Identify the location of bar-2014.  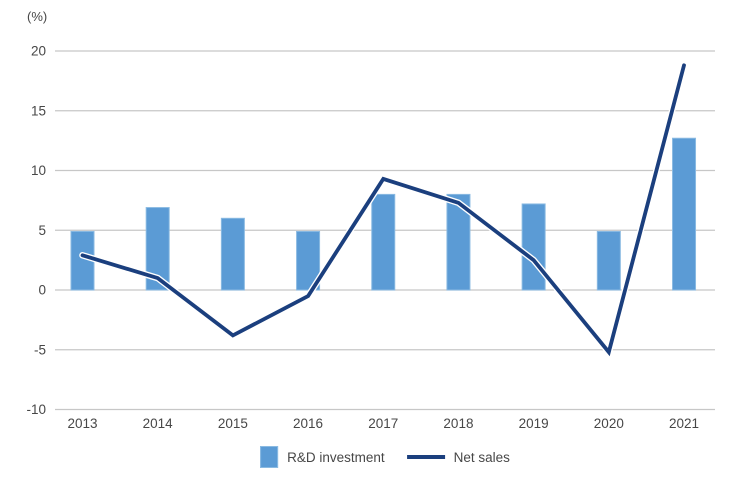
(157, 249).